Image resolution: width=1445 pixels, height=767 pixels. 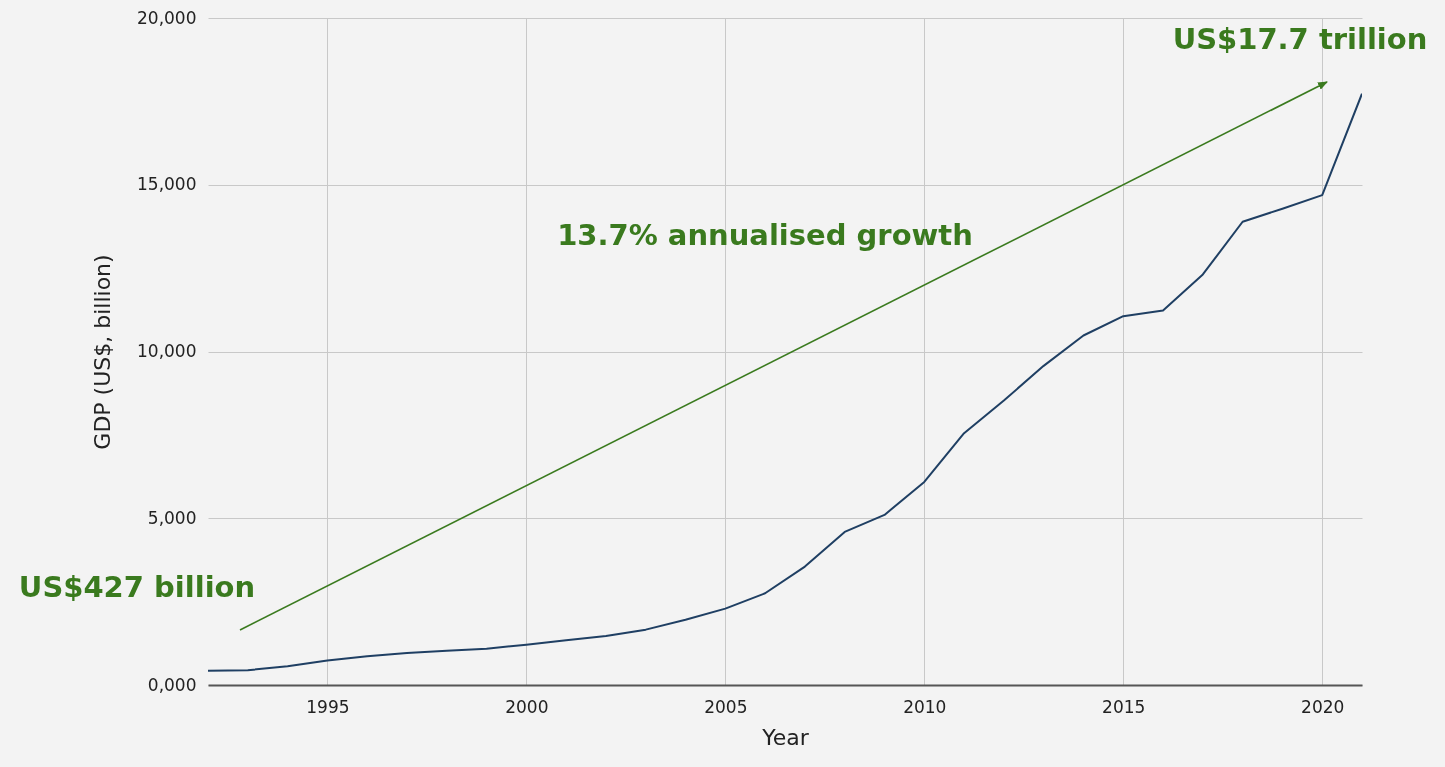 What do you see at coordinates (167, 351) in the screenshot?
I see `y-tick-label: 10,000` at bounding box center [167, 351].